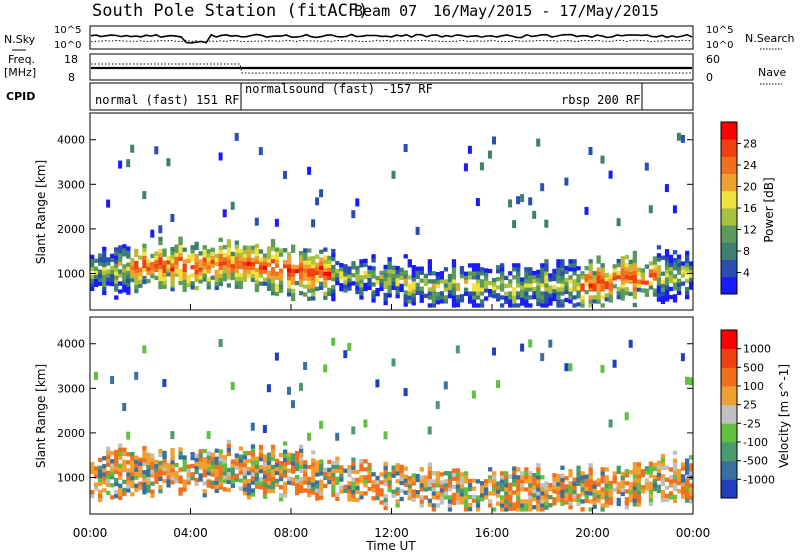  I want to click on cpid-segment-label: normalsound (fast) -157 RF, so click(339, 89).